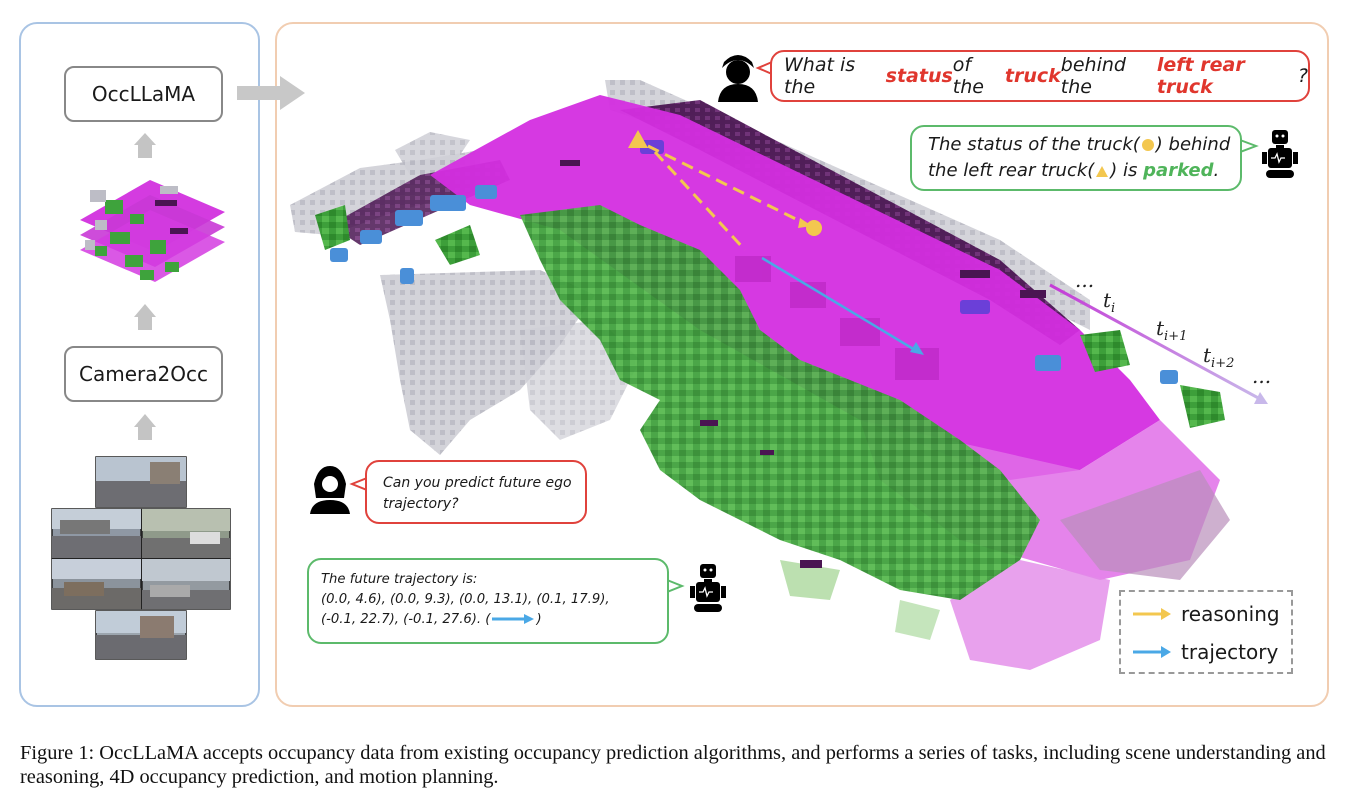  What do you see at coordinates (96, 584) in the screenshot?
I see `camera-back-left` at bounding box center [96, 584].